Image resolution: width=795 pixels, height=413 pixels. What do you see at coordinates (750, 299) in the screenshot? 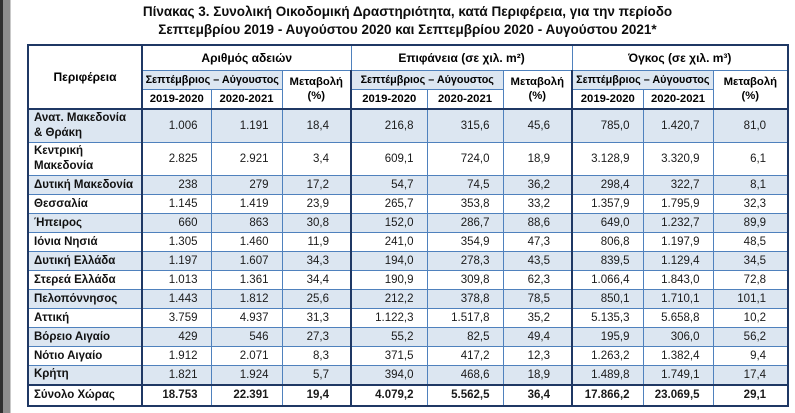
I see `value-cell: 101,1` at bounding box center [750, 299].